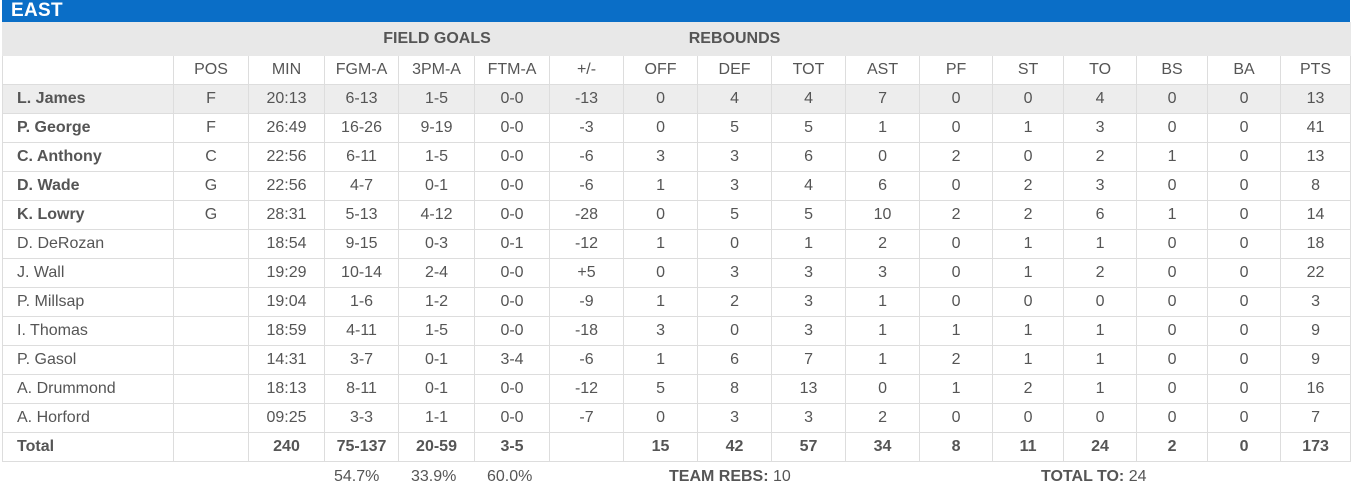 Image resolution: width=1352 pixels, height=490 pixels. Describe the element at coordinates (1172, 157) in the screenshot. I see `player-bs-cell: 1` at that location.